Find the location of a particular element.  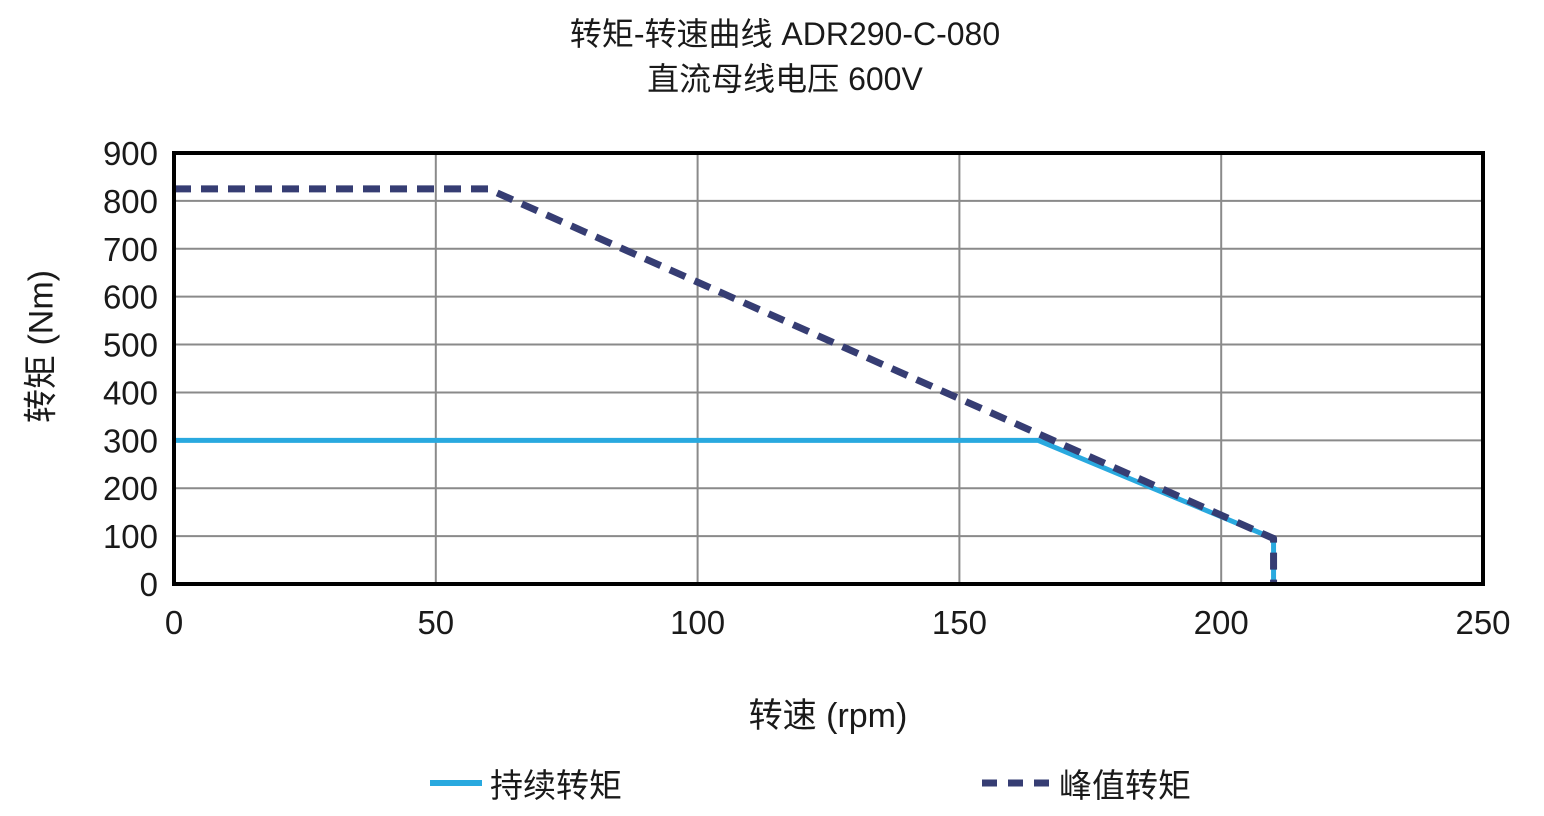

legend-label-continuous: 持续转矩 is located at coordinates (556, 785).